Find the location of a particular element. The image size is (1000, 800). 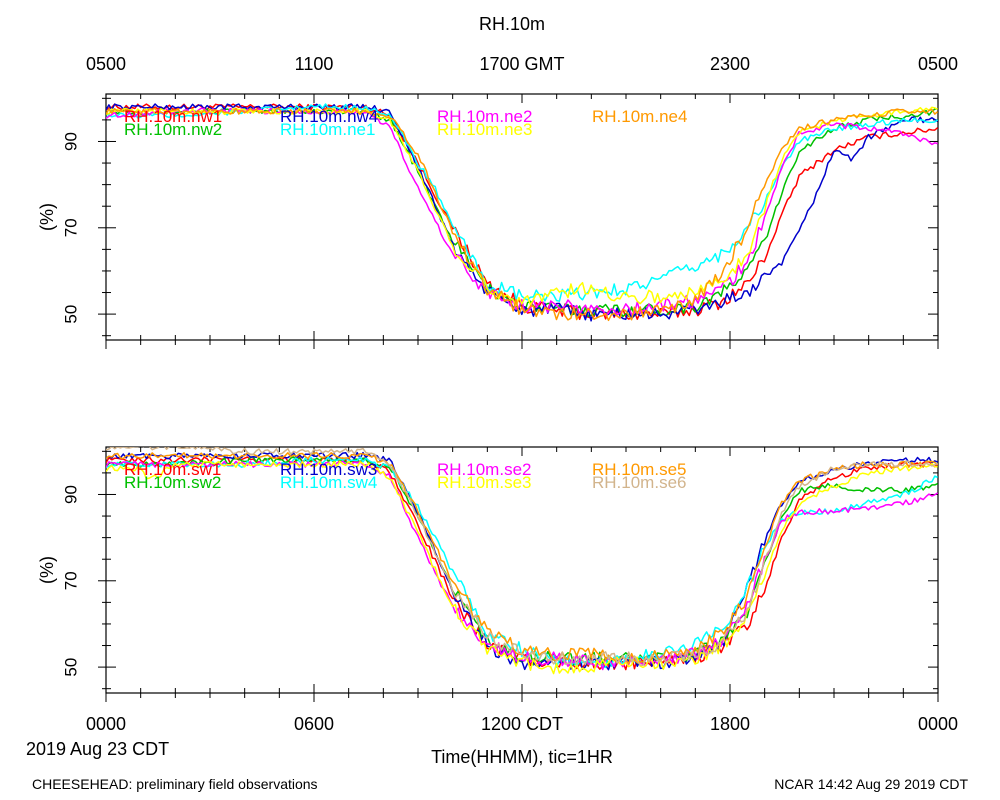

bottom-tick-label: 1800 is located at coordinates (730, 724).